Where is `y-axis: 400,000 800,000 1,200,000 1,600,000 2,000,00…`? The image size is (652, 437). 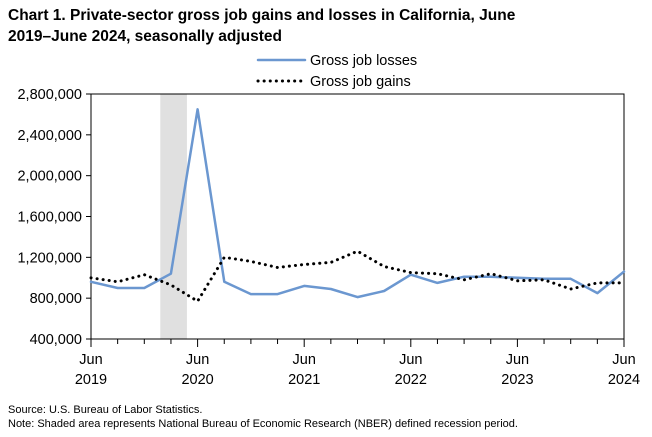
y-axis: 400,000 800,000 1,200,000 1,600,000 2,000,00… is located at coordinates (54, 217).